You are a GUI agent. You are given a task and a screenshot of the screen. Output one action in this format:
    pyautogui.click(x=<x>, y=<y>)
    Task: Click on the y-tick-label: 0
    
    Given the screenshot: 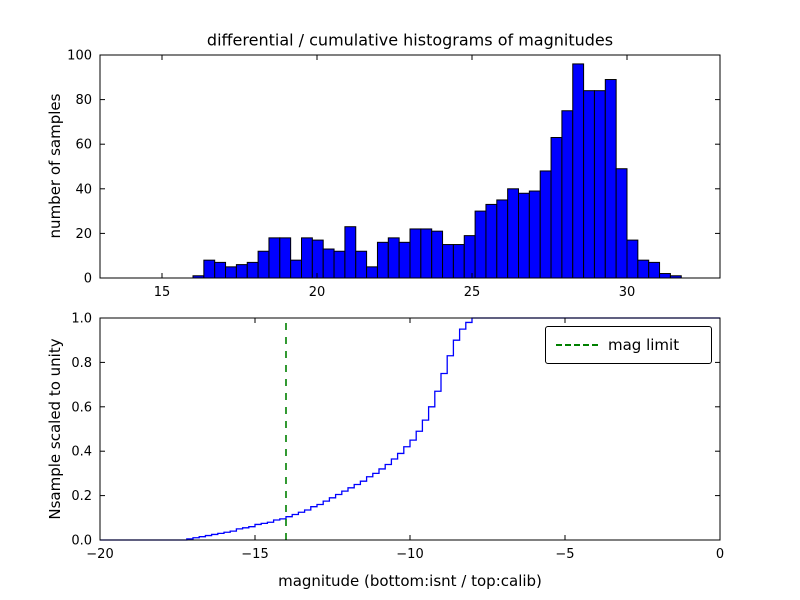 What is the action you would take?
    pyautogui.click(x=88, y=279)
    